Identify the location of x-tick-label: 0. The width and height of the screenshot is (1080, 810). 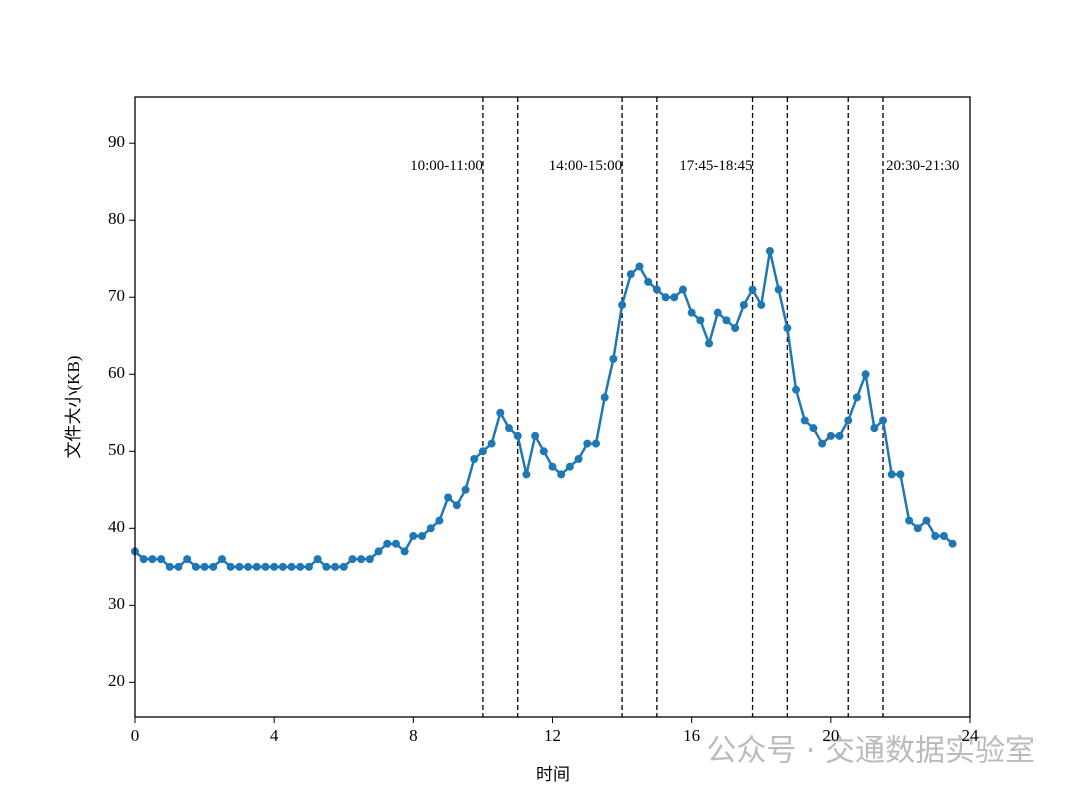
(135, 735).